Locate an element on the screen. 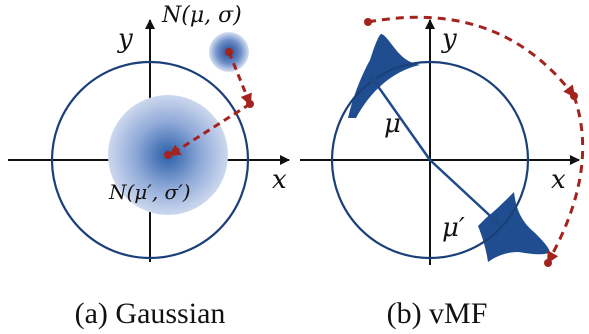  x-label-a: x is located at coordinates (279, 180).